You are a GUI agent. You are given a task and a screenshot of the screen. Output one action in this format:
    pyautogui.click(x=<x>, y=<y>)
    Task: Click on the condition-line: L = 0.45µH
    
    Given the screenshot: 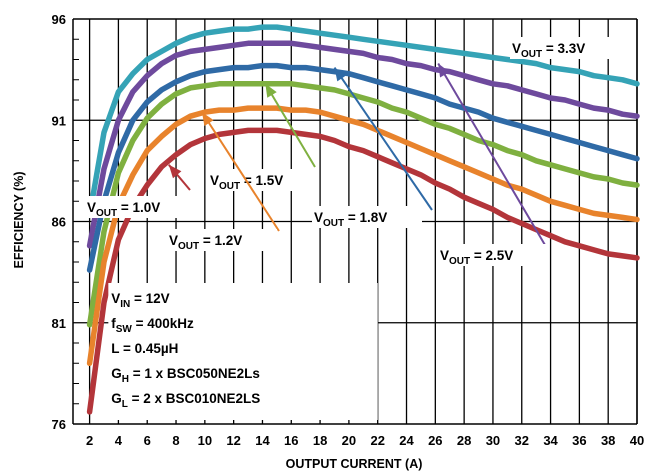 What is the action you would take?
    pyautogui.click(x=144, y=348)
    